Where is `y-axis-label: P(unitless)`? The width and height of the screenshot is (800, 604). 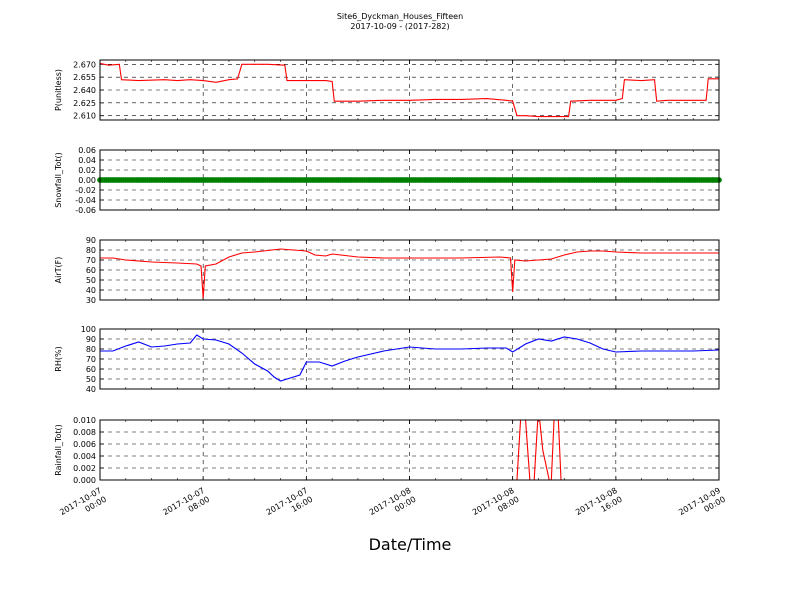 y-axis-label: P(unitless) is located at coordinates (58, 90).